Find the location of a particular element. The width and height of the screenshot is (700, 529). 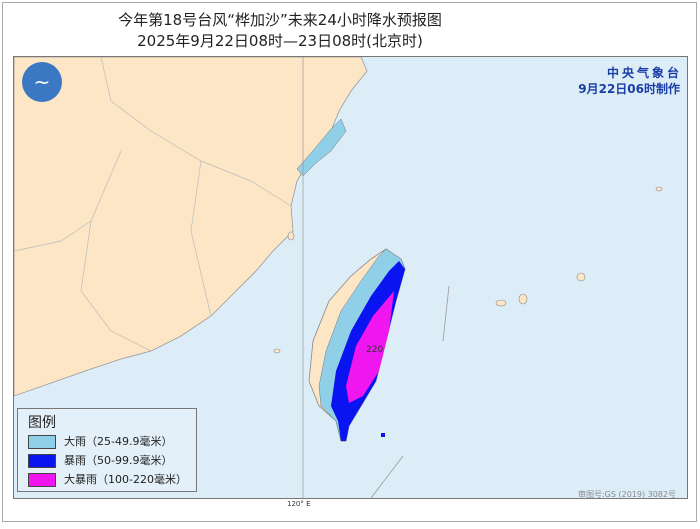

heavy-rainstorm-area is located at coordinates (370, 347).